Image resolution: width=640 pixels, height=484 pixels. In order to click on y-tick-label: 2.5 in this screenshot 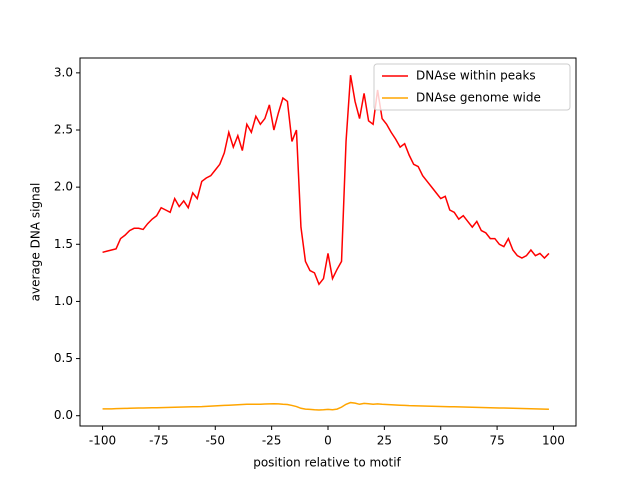, I will do `click(63, 130)`.